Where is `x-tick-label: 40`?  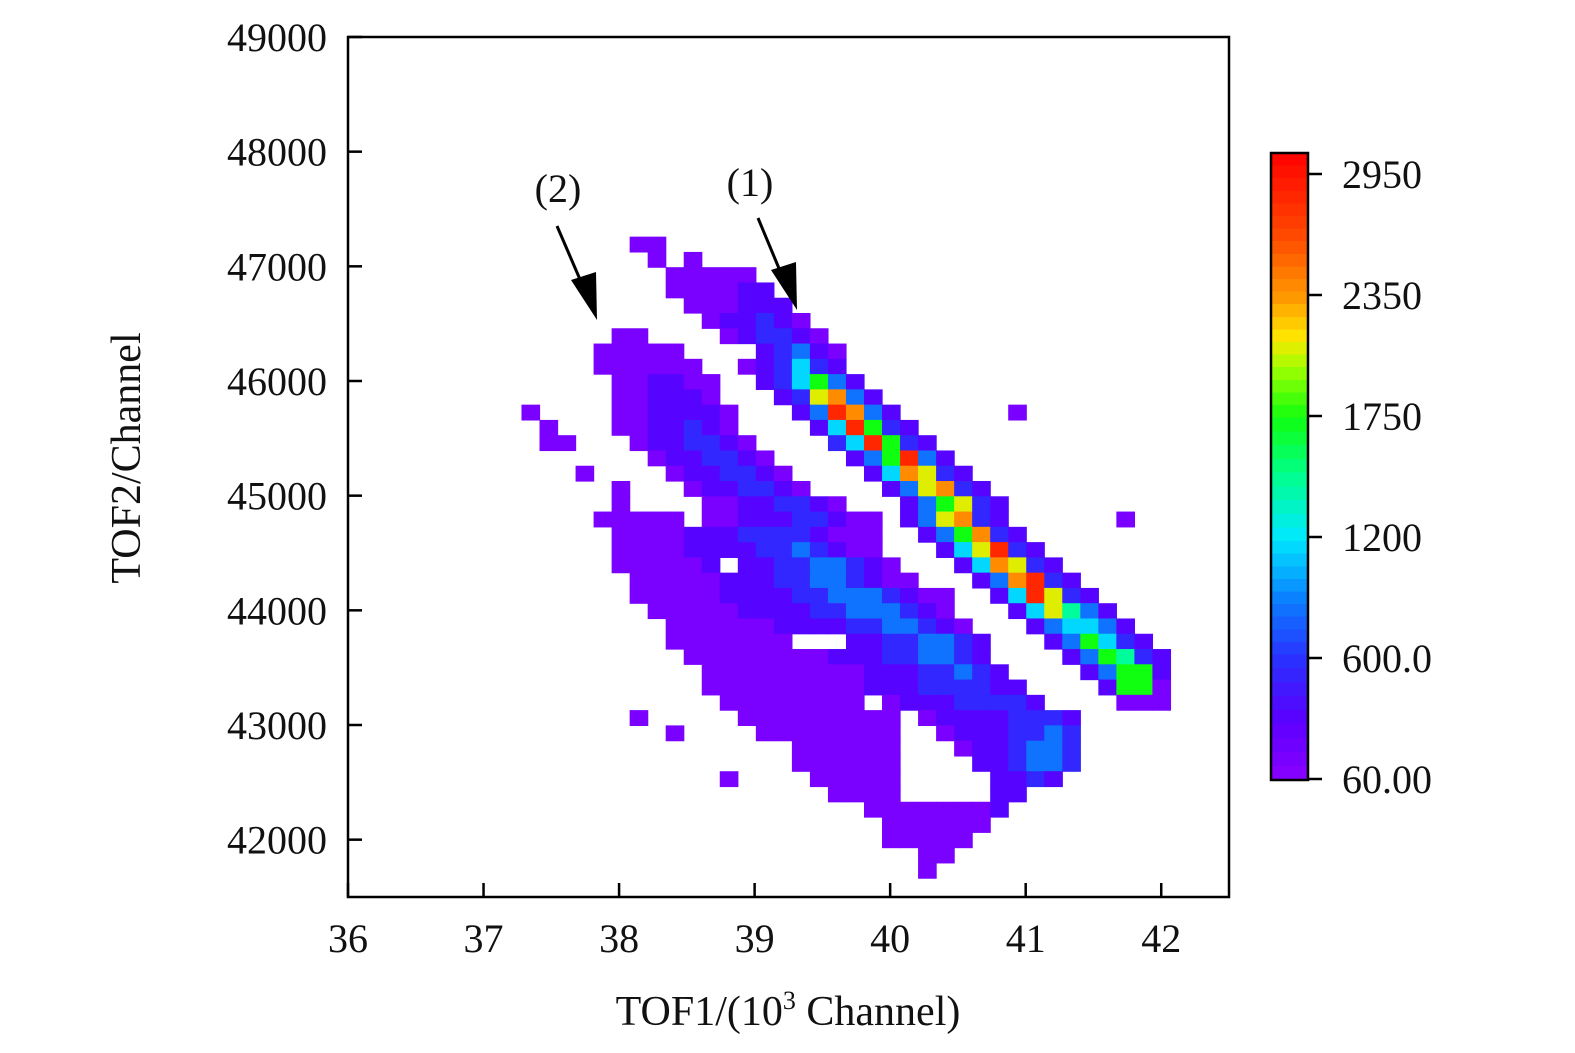 x-tick-label: 40 is located at coordinates (890, 938).